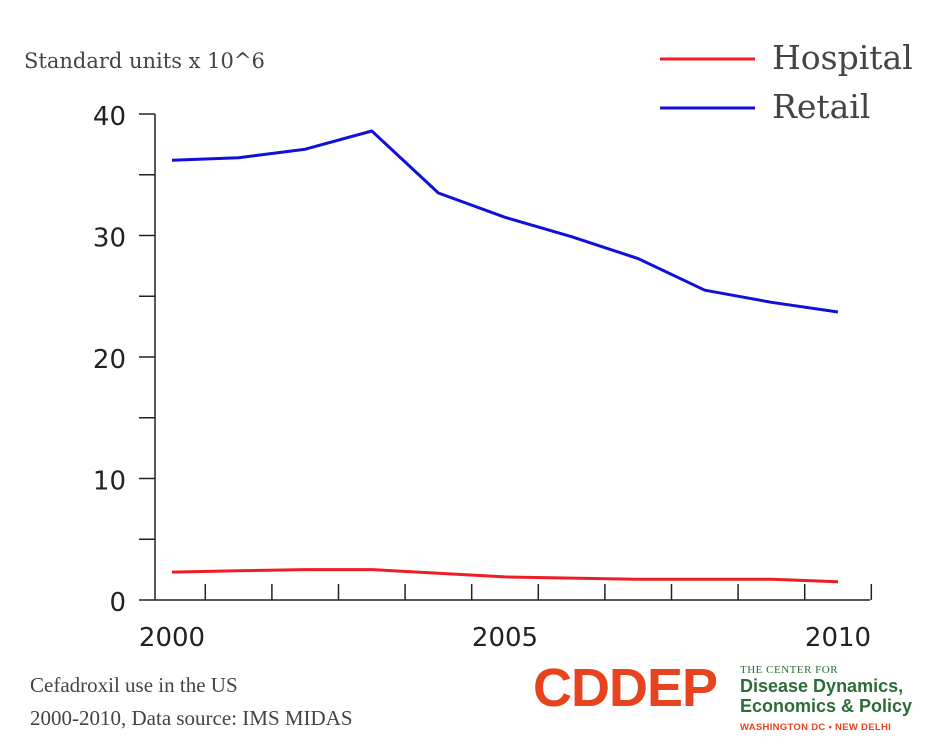  I want to click on legend: Hospital Retail, so click(786, 82).